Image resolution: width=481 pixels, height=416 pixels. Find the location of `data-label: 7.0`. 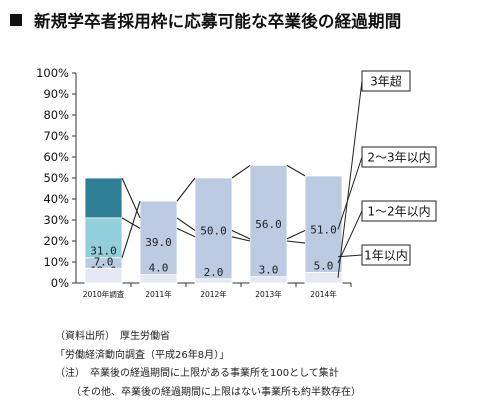

data-label: 7.0 is located at coordinates (104, 261).